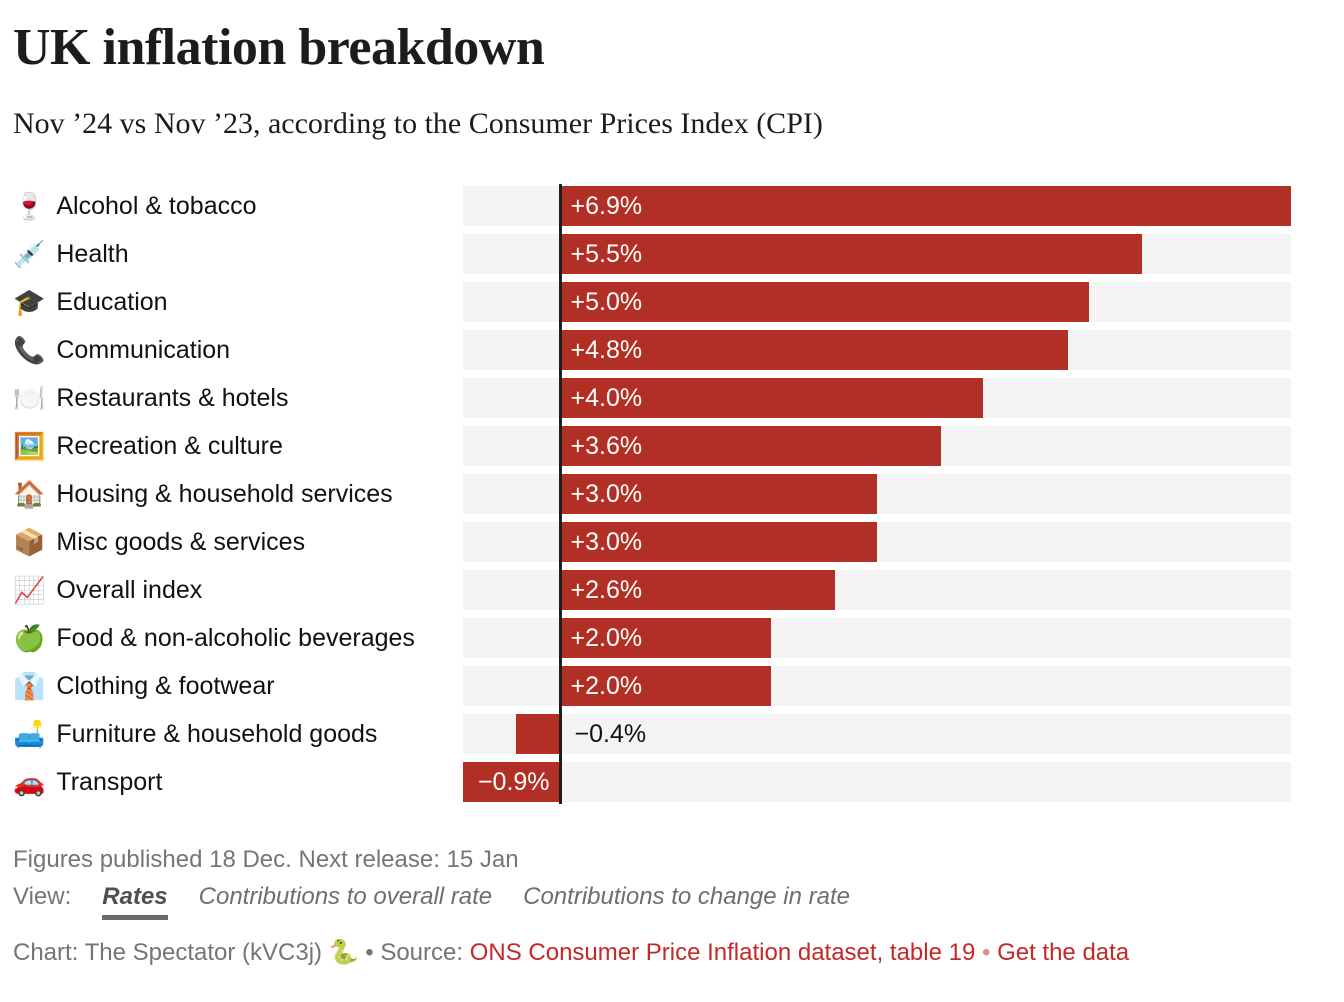 This screenshot has width=1344, height=1002. I want to click on page-title: UK inflation breakdown, so click(279, 47).